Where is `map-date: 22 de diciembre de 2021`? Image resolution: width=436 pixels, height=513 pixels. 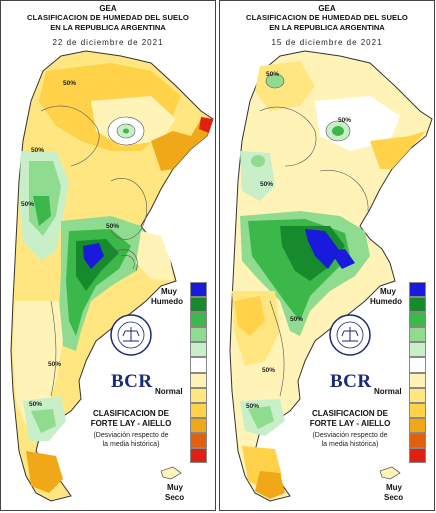 map-date: 22 de diciembre de 2021 is located at coordinates (108, 42).